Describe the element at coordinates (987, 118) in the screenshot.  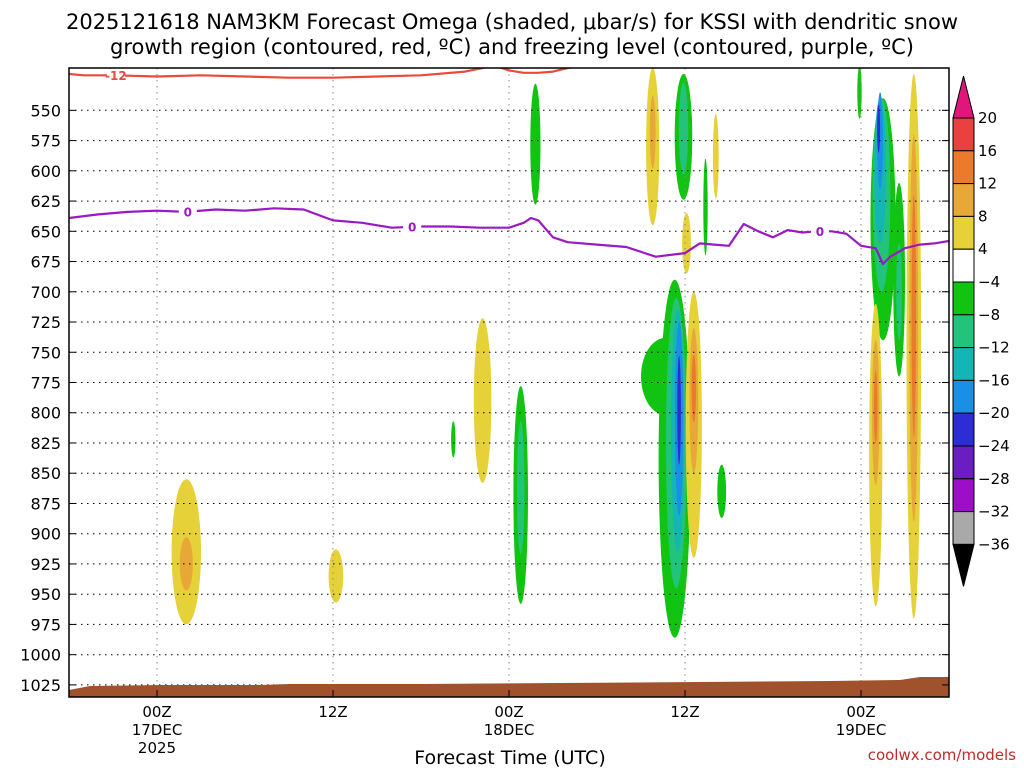
I see `colorbar-tick-label: 20` at that location.